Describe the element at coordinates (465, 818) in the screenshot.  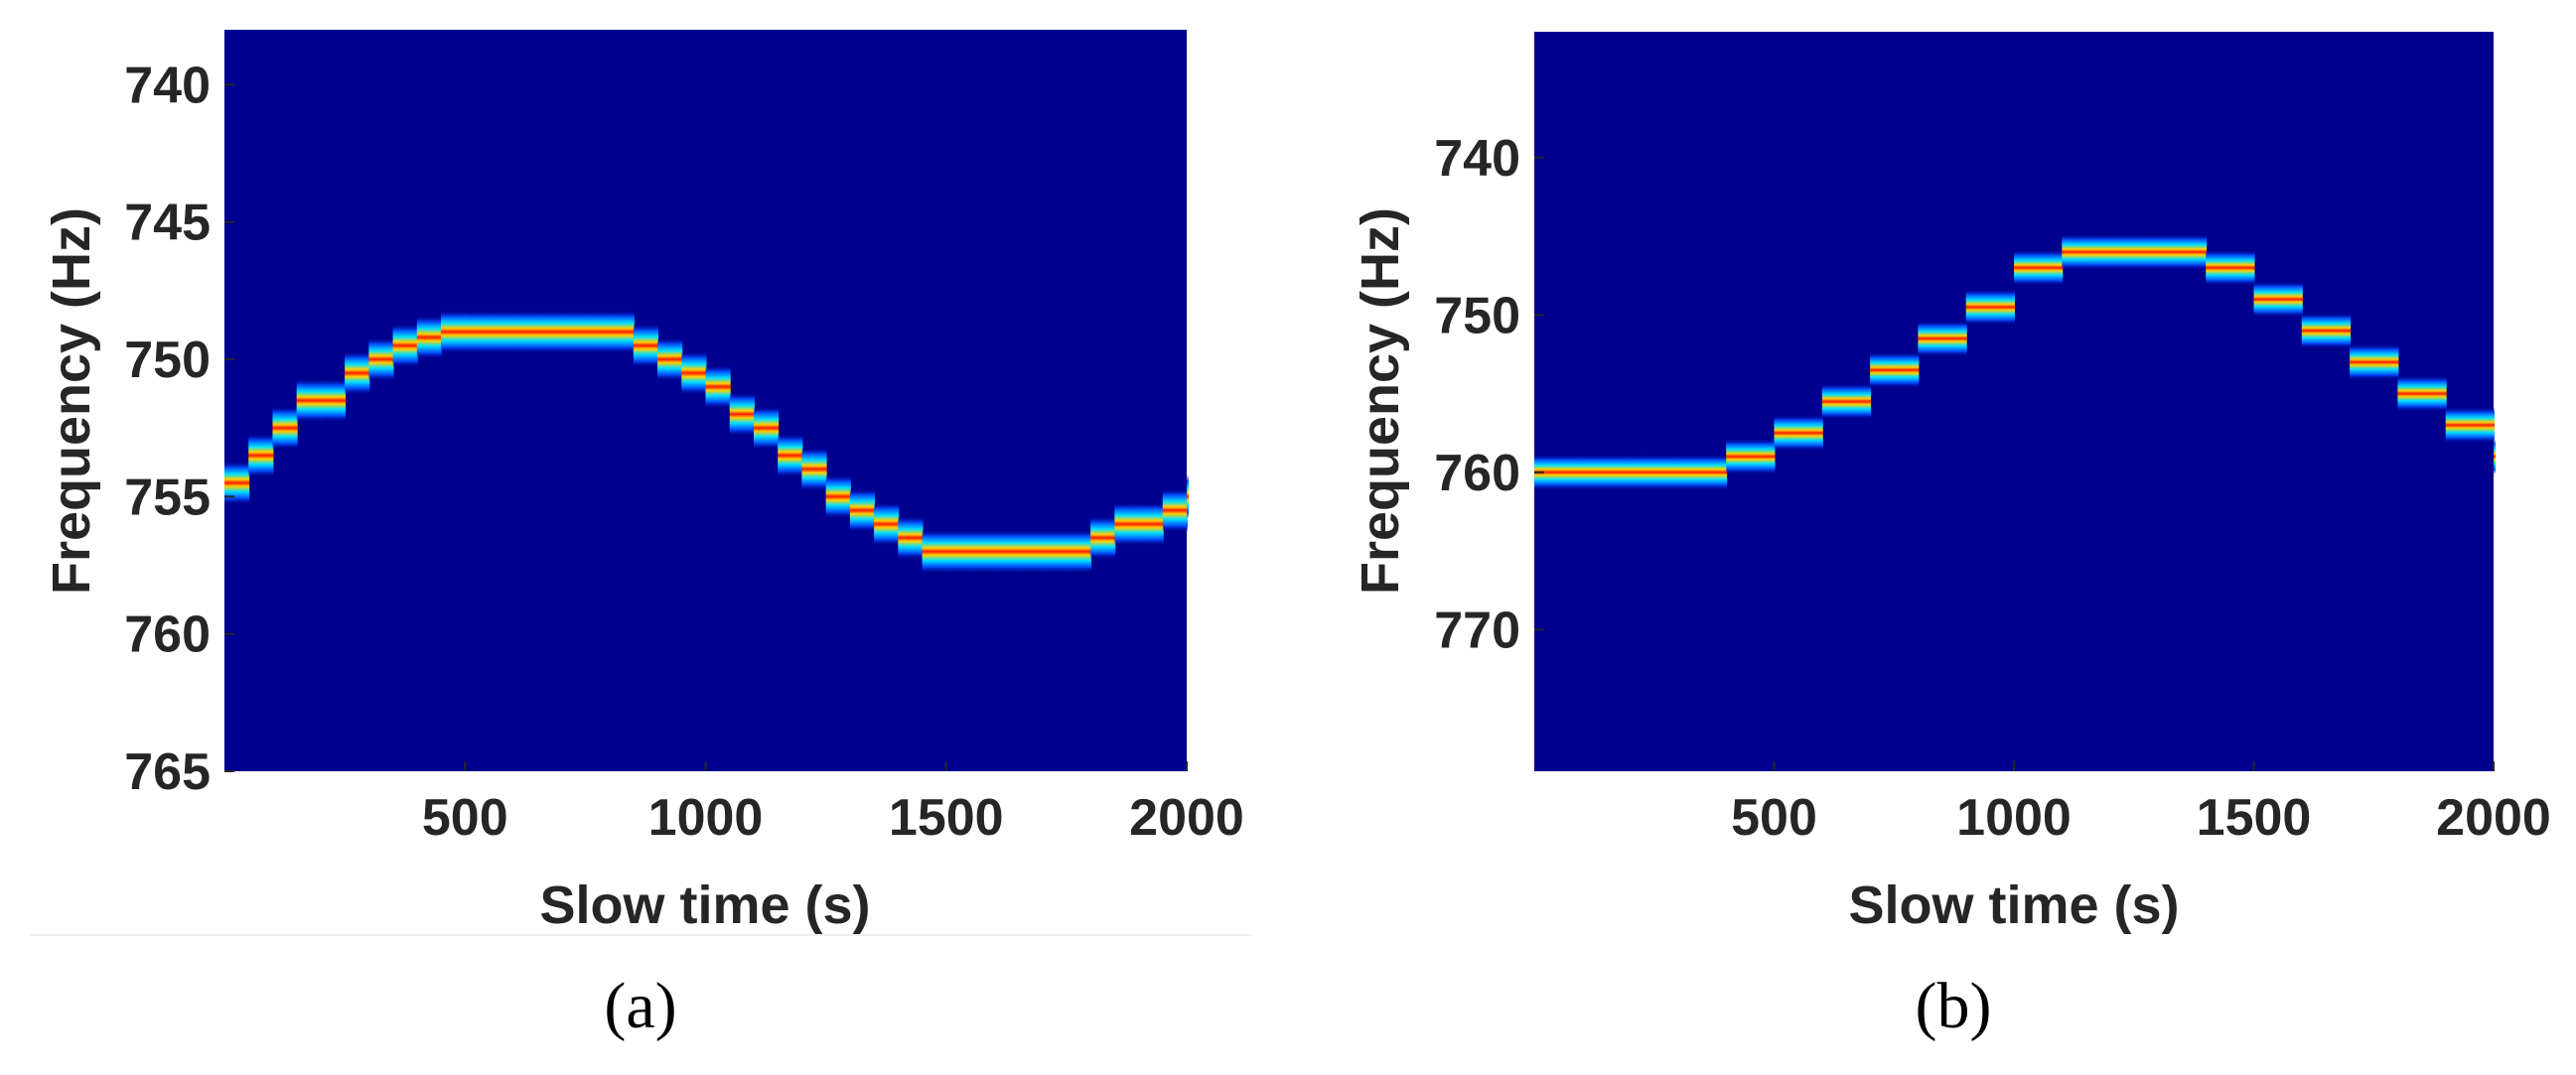
I see `panel-a-x-tick-label: 500` at that location.